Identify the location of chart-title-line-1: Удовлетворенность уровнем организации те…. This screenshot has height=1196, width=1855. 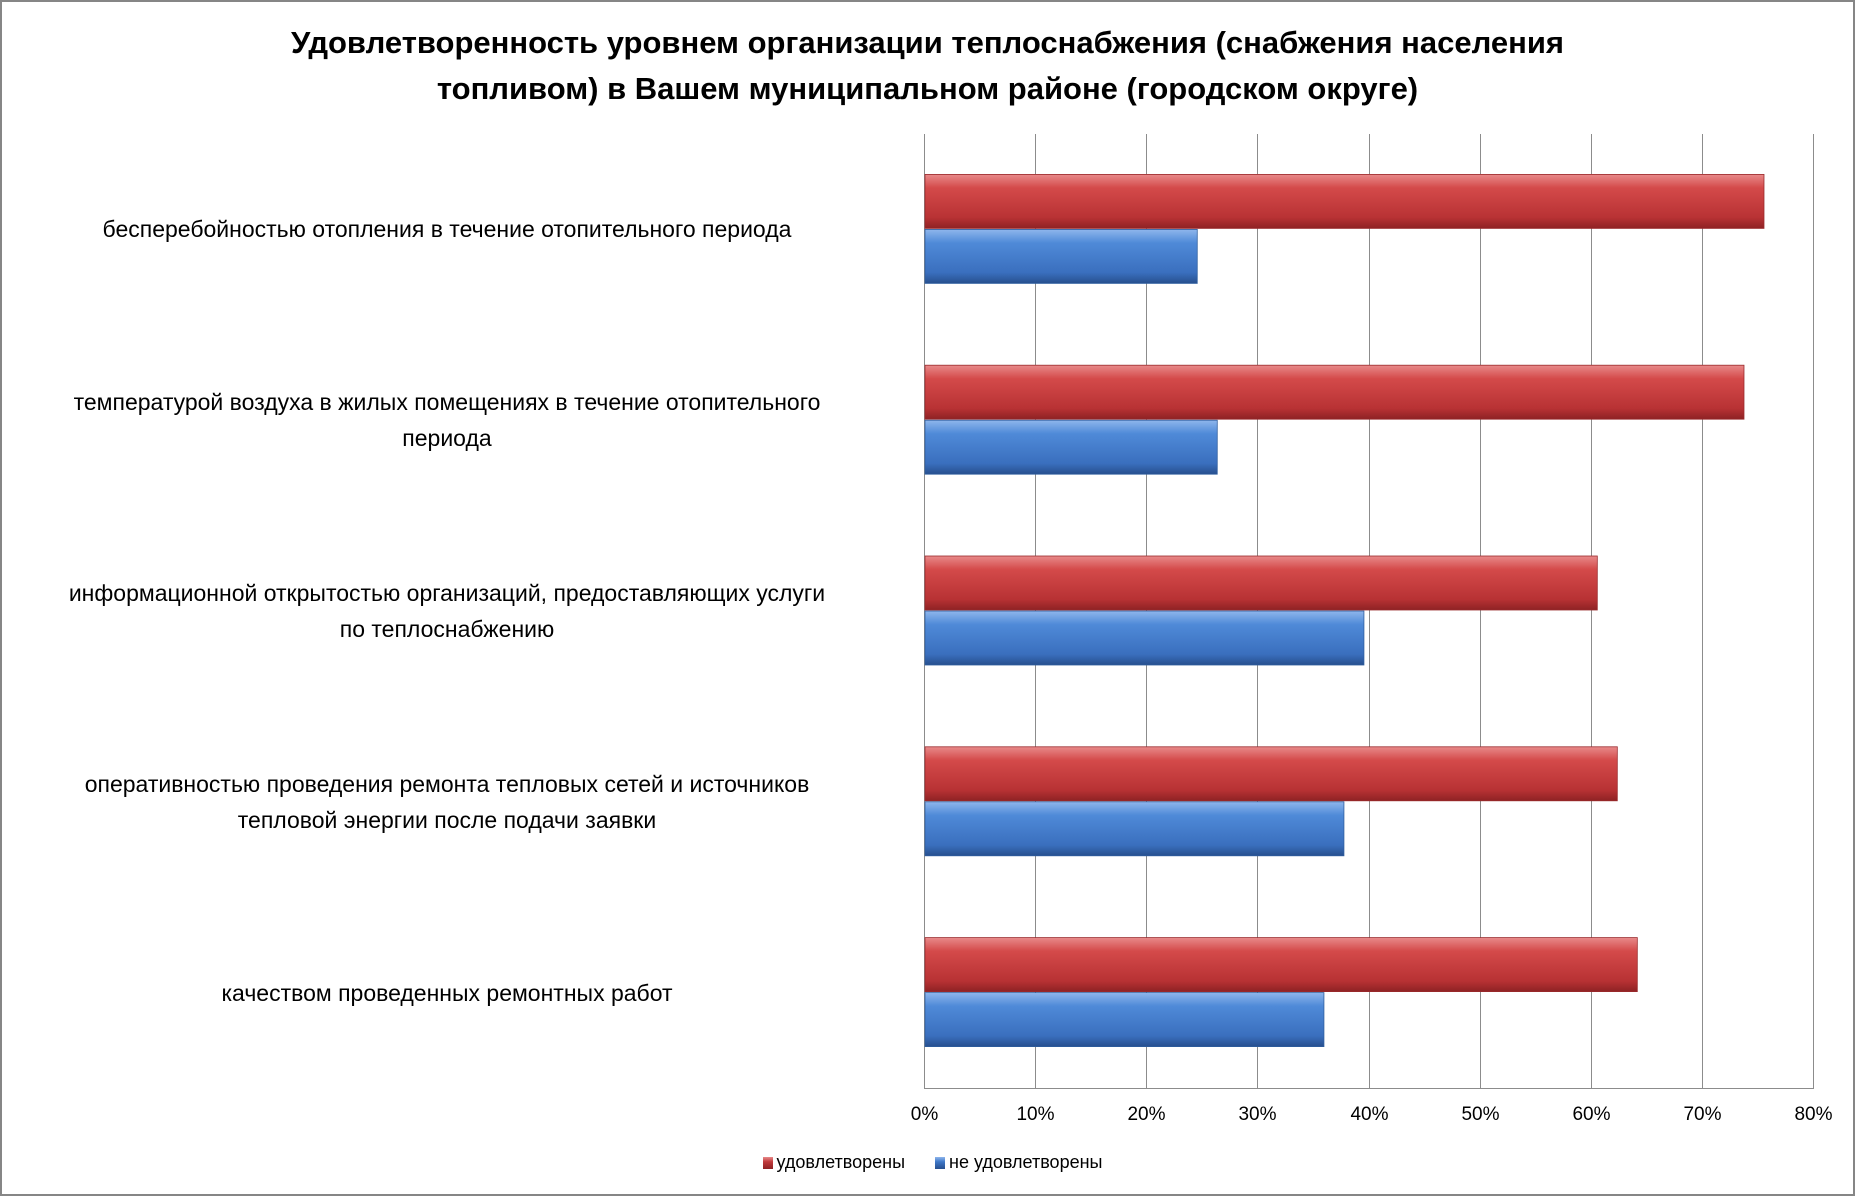
(927, 42).